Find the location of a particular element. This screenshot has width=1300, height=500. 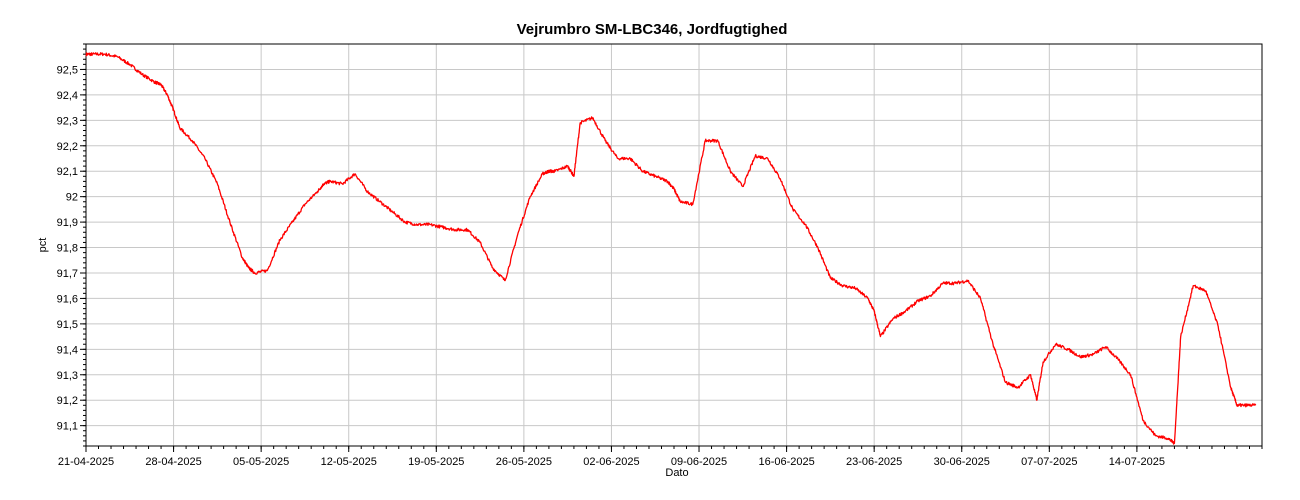

x-tick-label: 14-07-2025 is located at coordinates (1137, 462).